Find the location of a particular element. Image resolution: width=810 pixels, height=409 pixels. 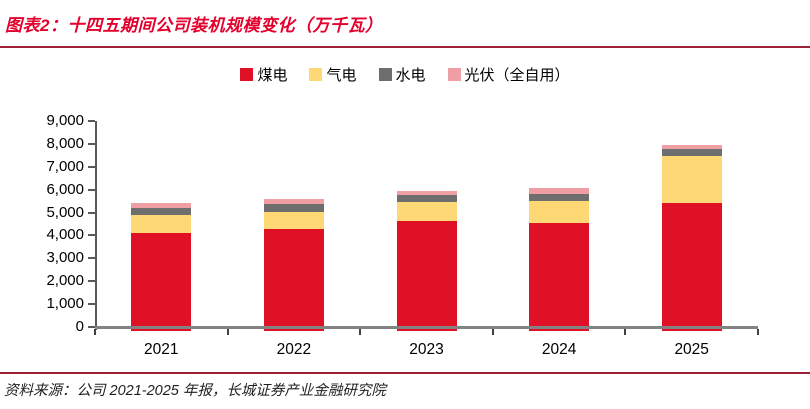

legend-item-pv: 光伏（全自用） is located at coordinates (508, 74).